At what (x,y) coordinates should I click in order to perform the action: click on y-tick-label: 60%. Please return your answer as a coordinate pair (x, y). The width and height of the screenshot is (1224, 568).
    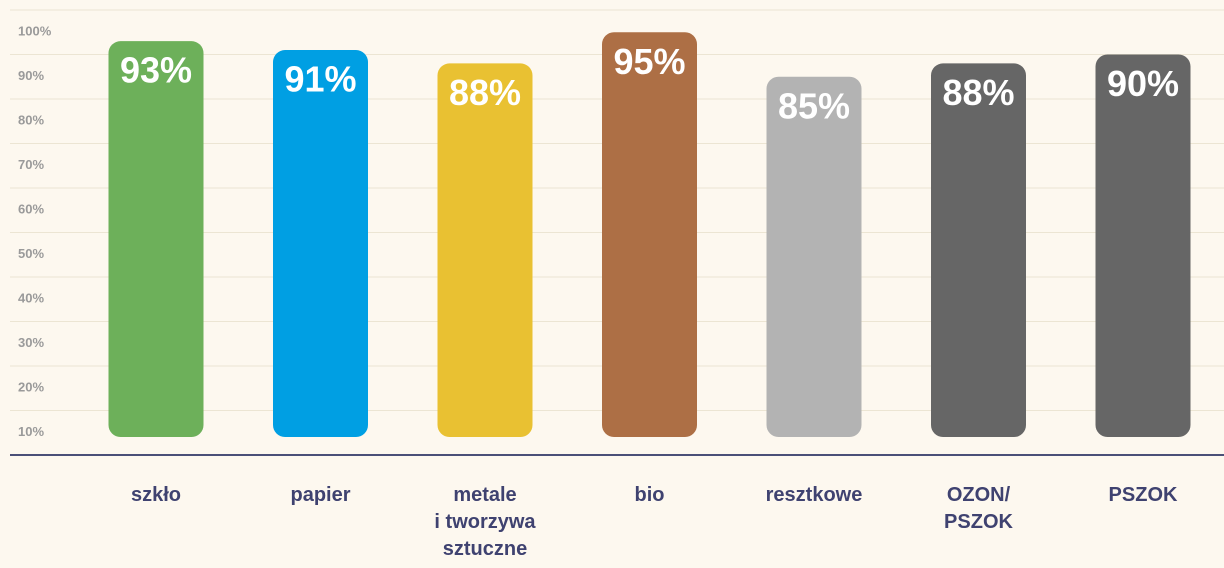
    Looking at the image, I should click on (31, 208).